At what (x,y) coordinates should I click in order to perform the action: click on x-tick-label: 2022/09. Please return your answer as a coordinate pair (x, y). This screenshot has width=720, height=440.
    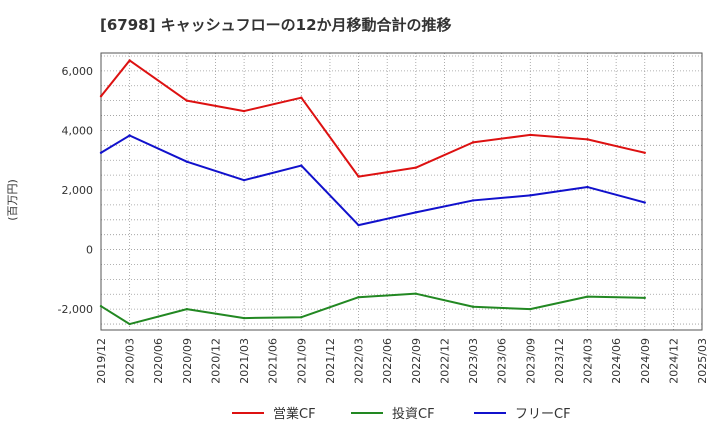
    Looking at the image, I should click on (416, 361).